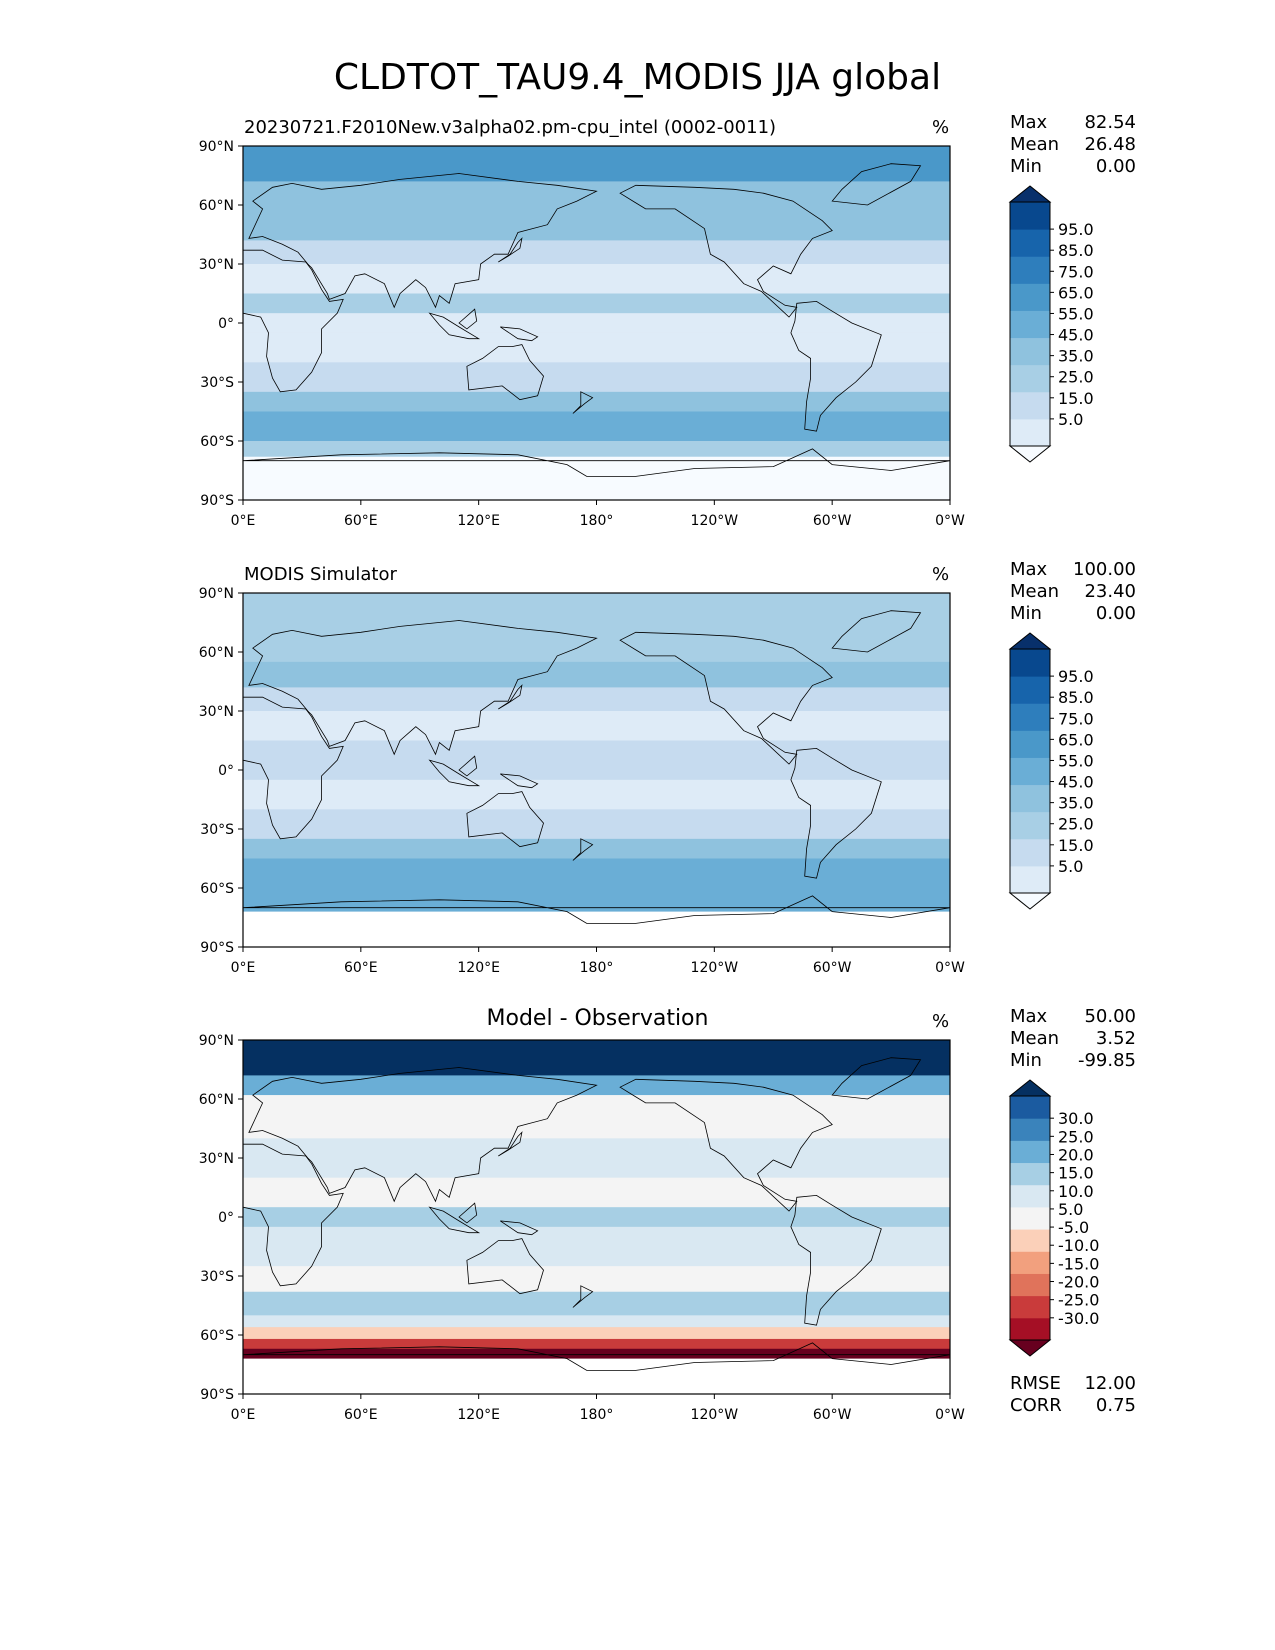 The image size is (1275, 1650). I want to click on colorbar-tick-label: -15.0, so click(1078, 1263).